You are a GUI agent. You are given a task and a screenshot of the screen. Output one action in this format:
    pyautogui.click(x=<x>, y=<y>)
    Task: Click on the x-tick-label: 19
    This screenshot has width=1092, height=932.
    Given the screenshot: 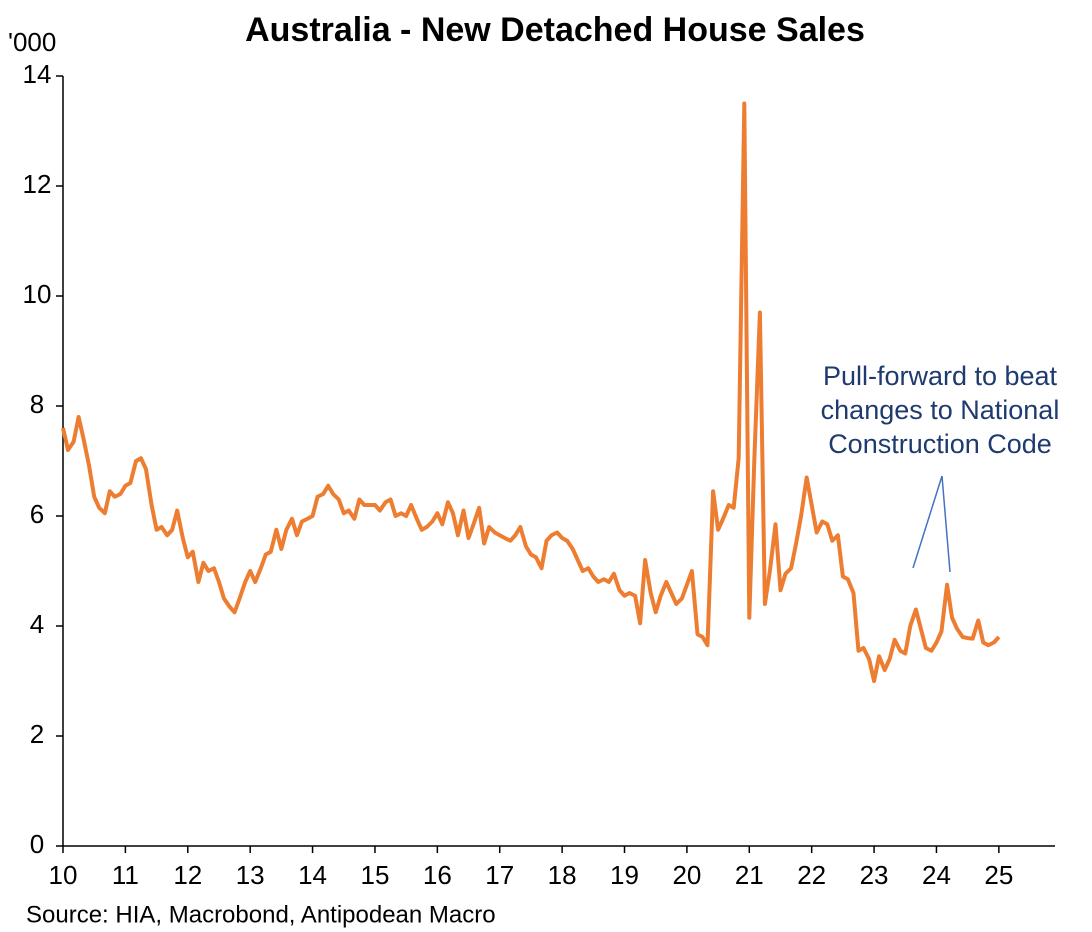 What is the action you would take?
    pyautogui.click(x=624, y=875)
    